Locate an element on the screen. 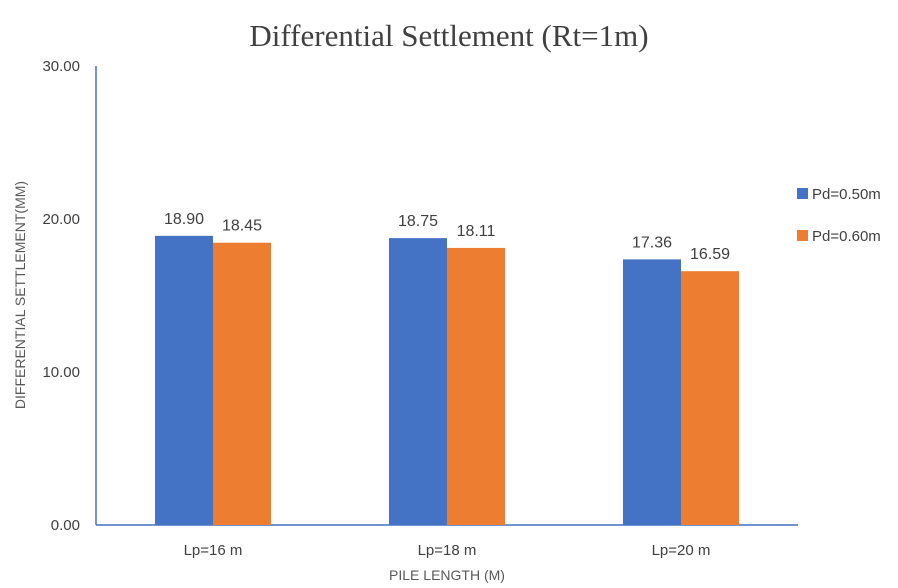  legend: Pd=0.50m Pd=0.60m is located at coordinates (839, 215).